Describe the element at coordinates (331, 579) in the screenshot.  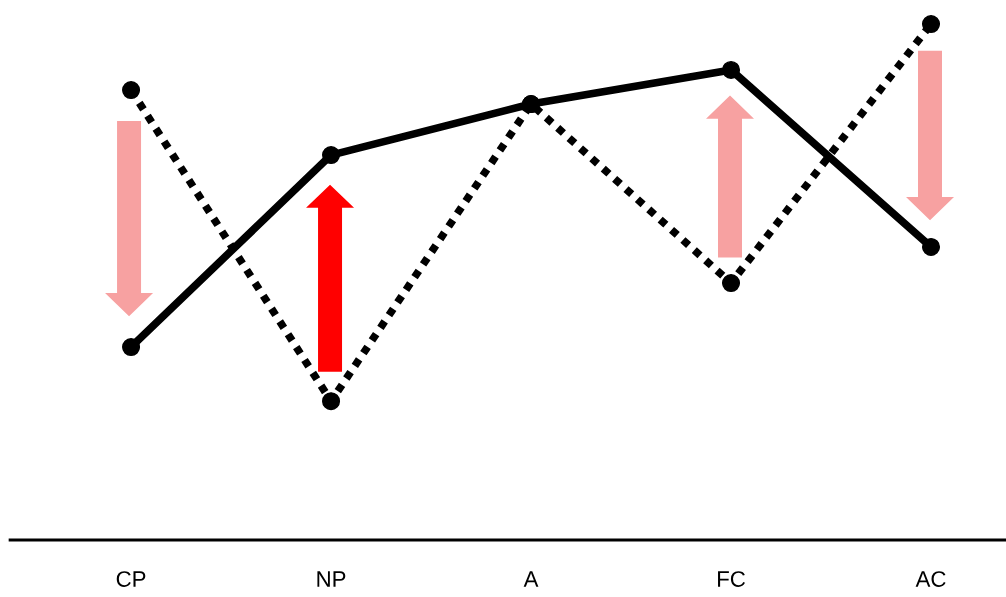
I see `x-tick-label: NP` at that location.